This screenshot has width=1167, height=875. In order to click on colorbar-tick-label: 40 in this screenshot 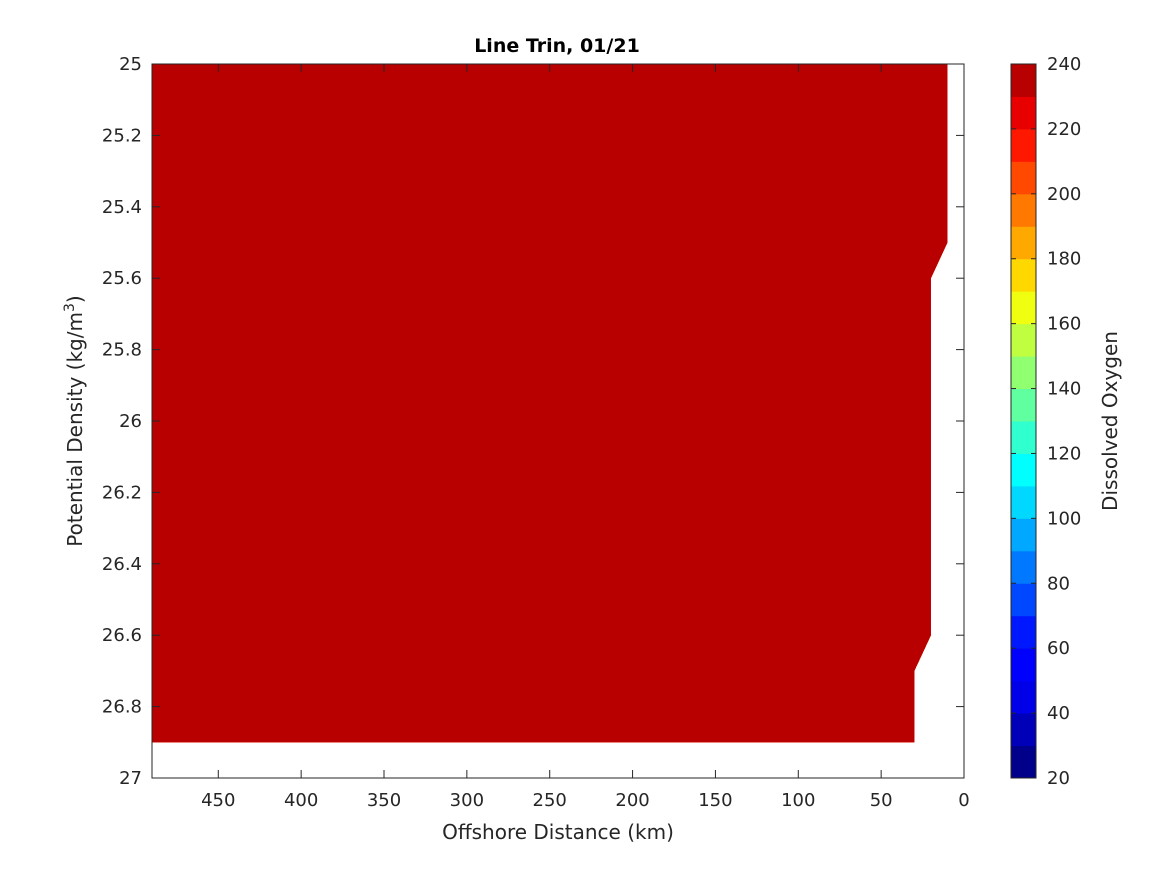, I will do `click(1058, 713)`.